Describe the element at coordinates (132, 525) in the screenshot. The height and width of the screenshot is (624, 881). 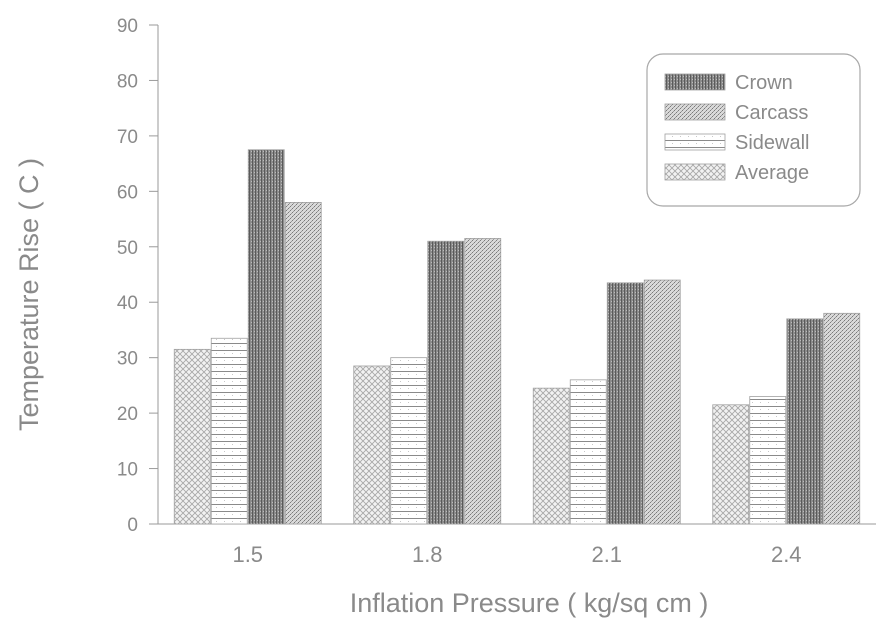
I see `y-tick-label: 0` at that location.